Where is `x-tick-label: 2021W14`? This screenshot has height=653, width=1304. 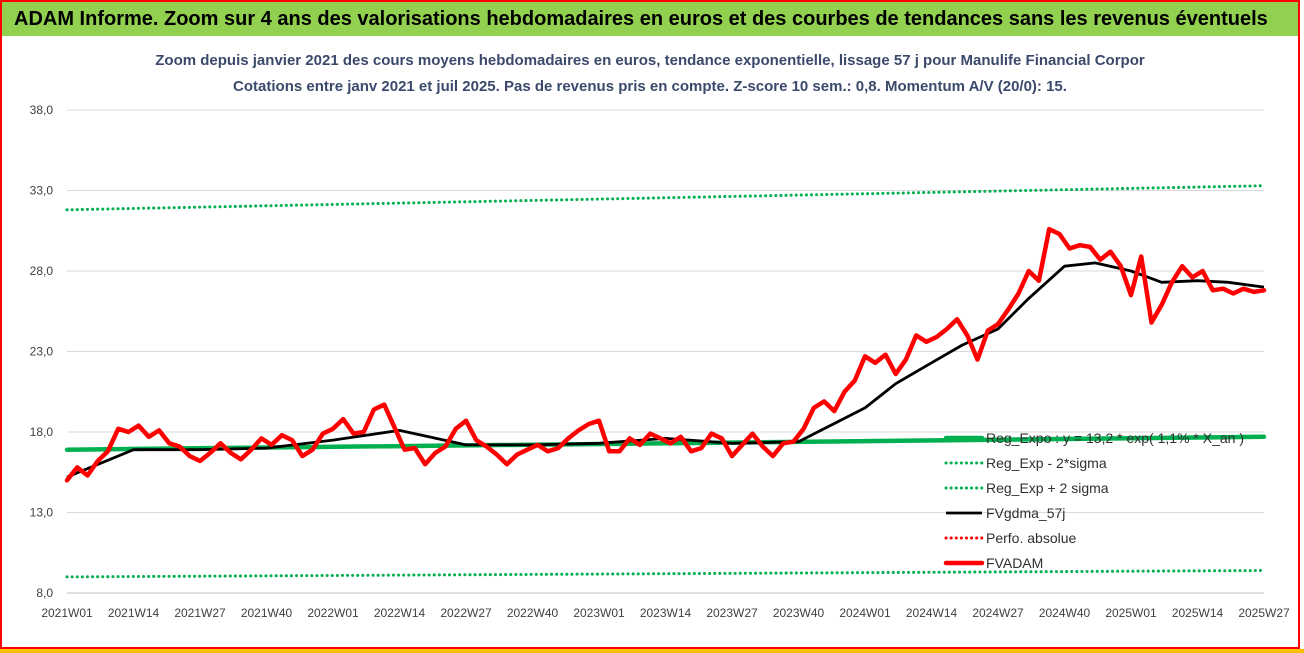
x-tick-label: 2021W14 is located at coordinates (134, 613).